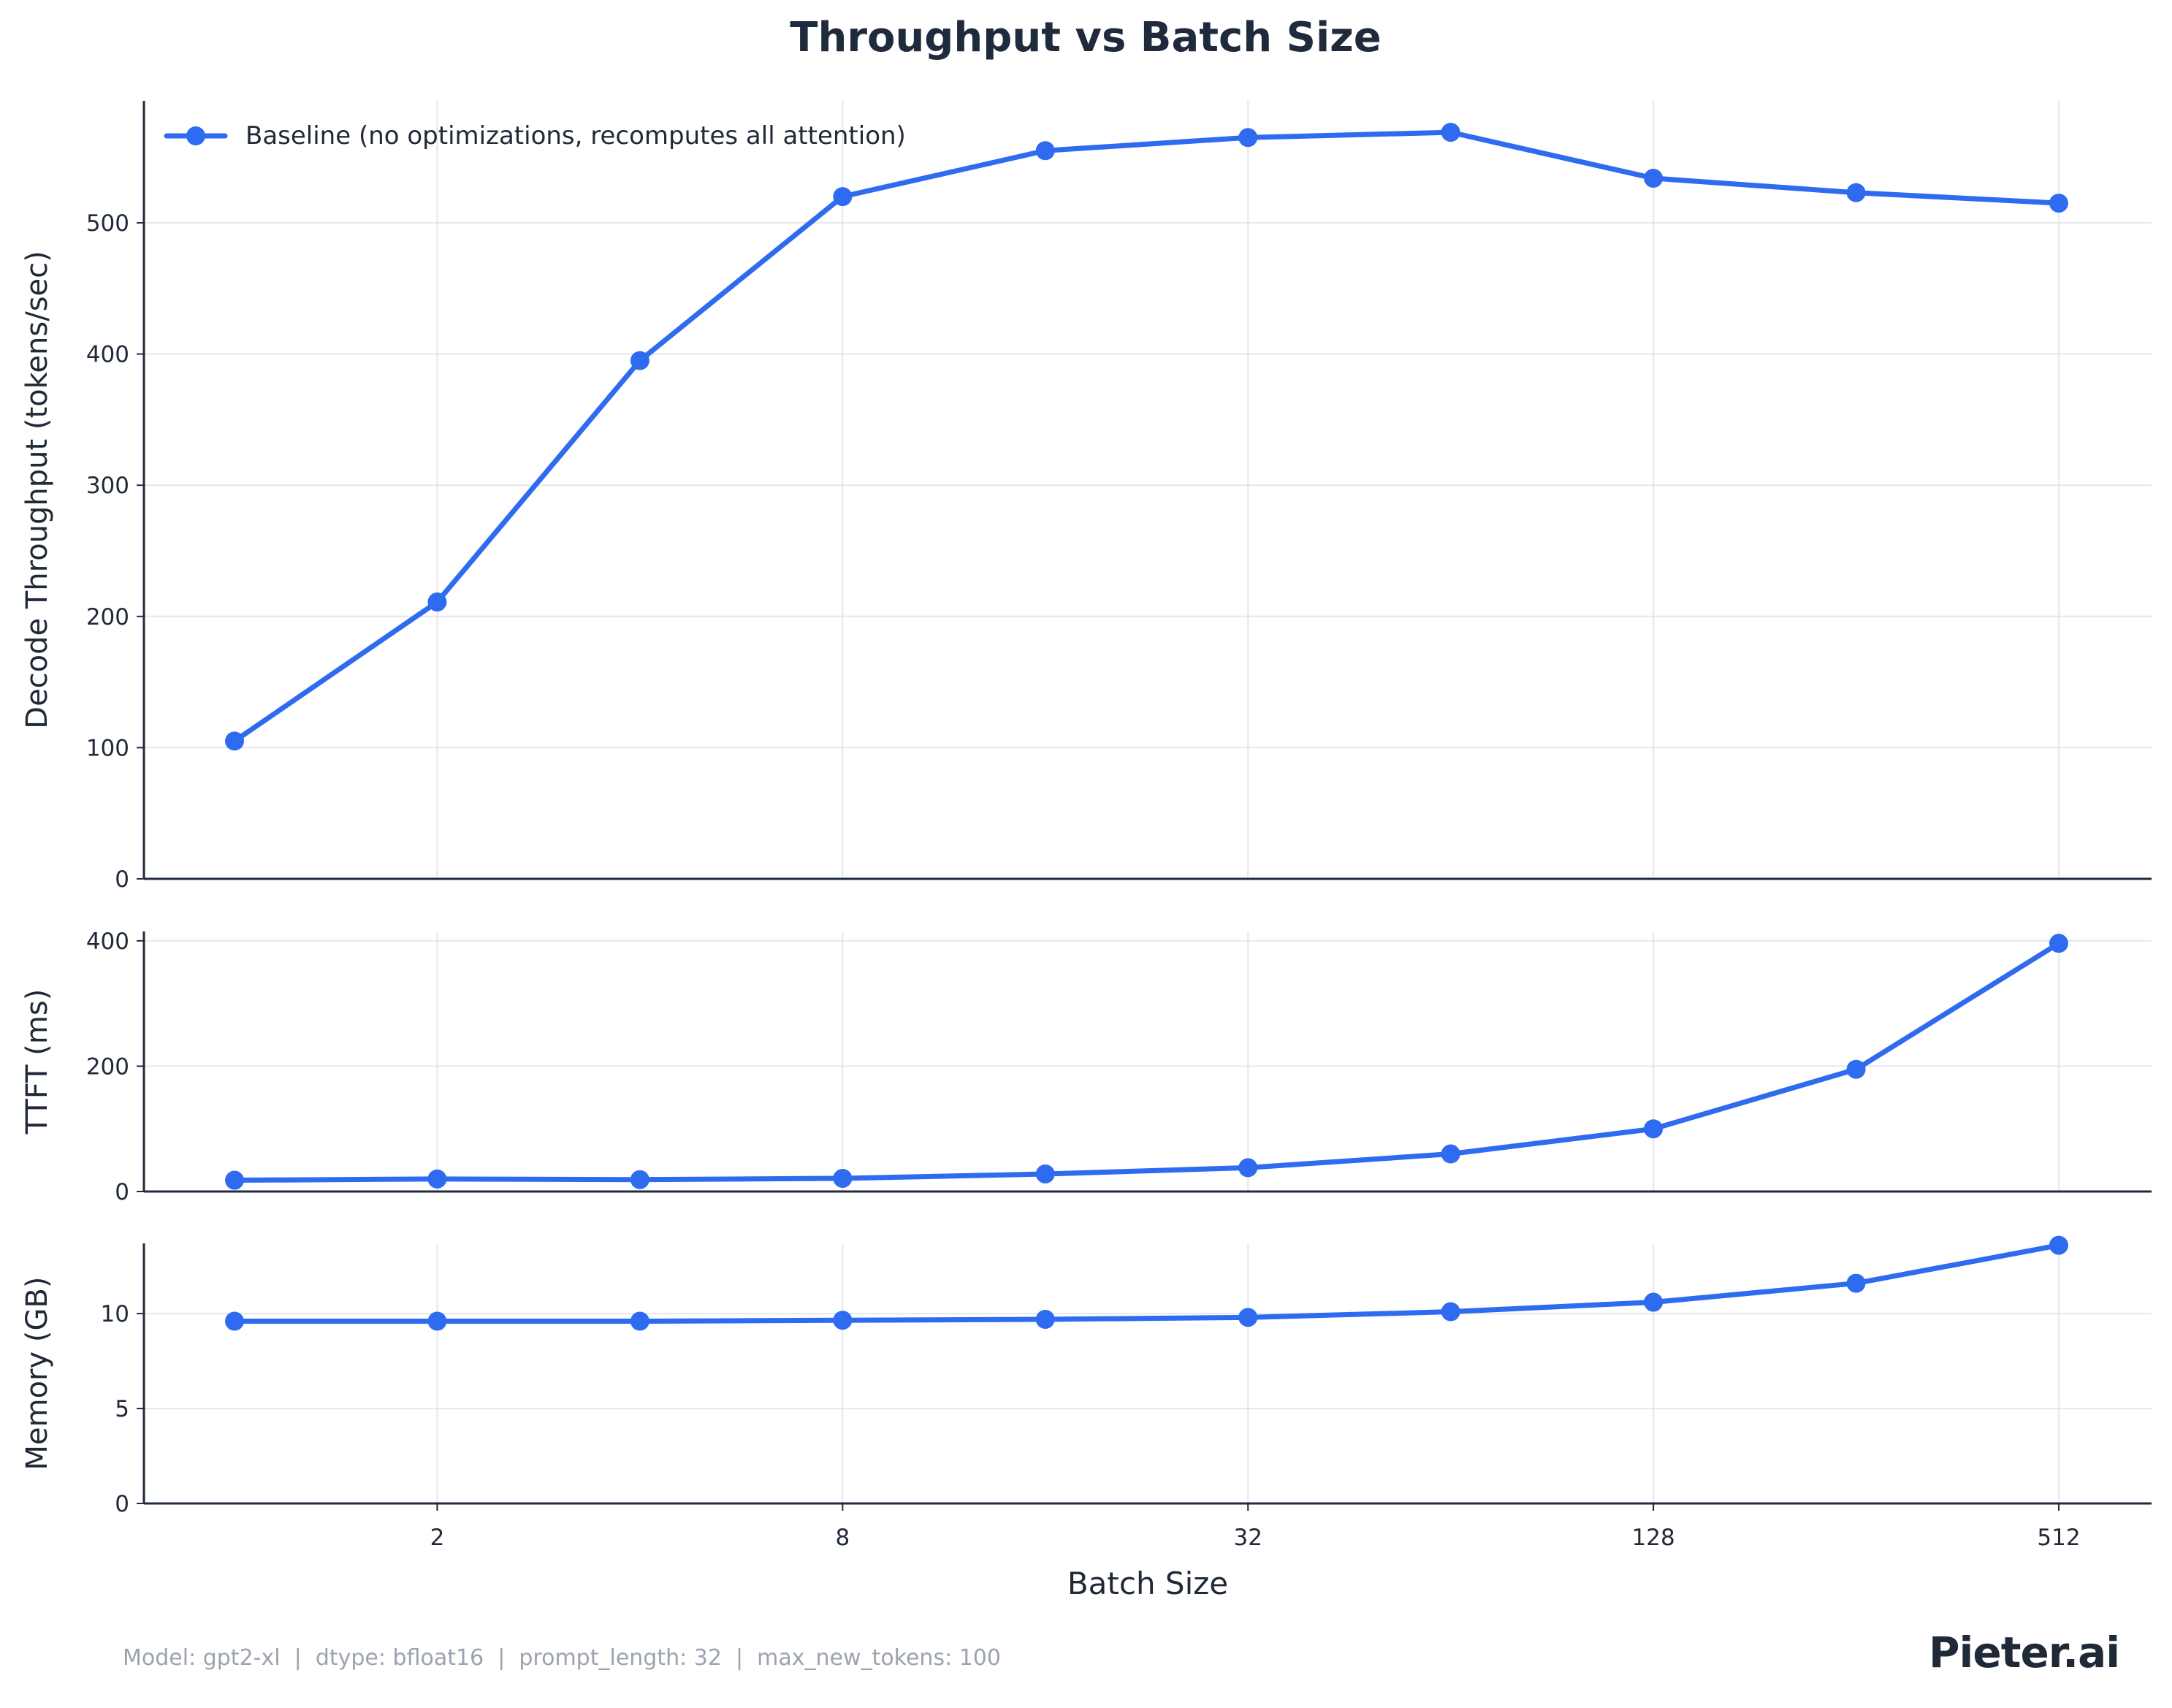  I want to click on y-tick-label: 300, so click(107, 486).